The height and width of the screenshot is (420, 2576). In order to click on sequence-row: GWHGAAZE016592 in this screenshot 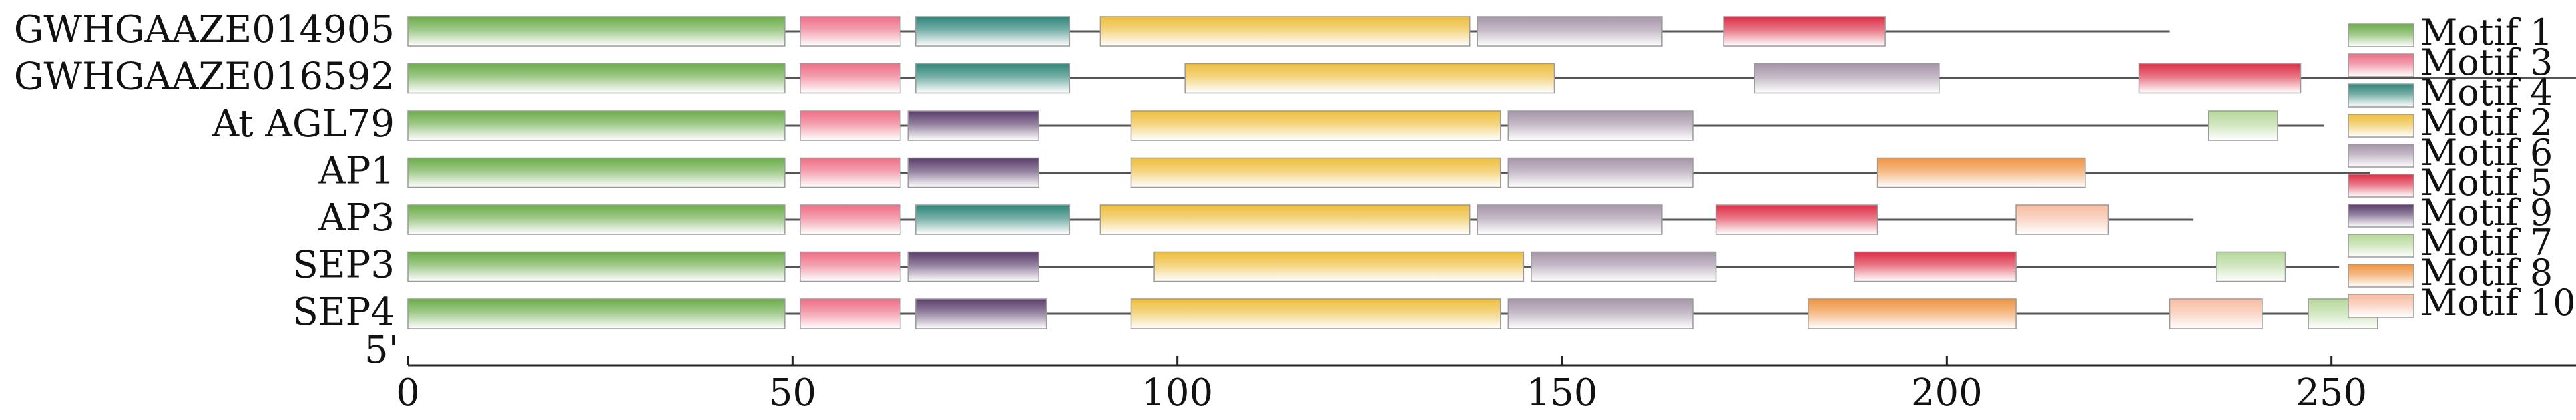, I will do `click(1295, 77)`.